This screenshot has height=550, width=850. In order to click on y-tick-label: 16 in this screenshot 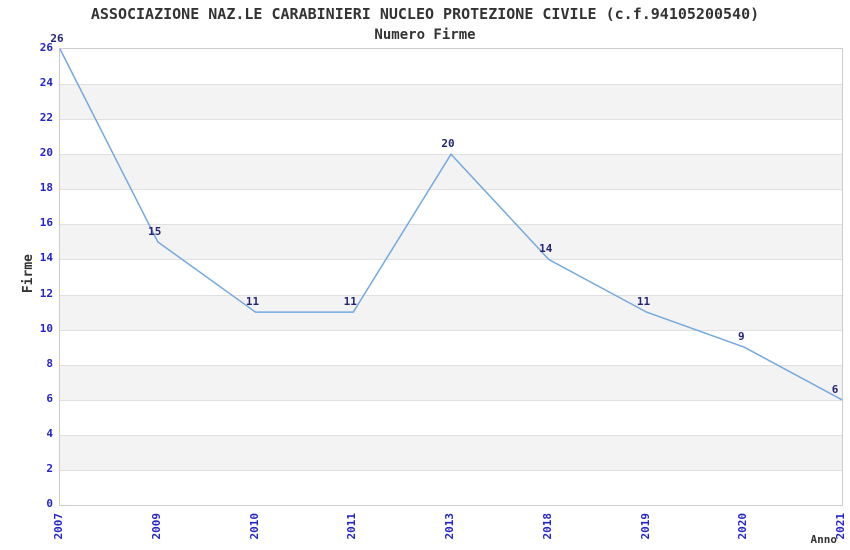, I will do `click(46, 223)`.